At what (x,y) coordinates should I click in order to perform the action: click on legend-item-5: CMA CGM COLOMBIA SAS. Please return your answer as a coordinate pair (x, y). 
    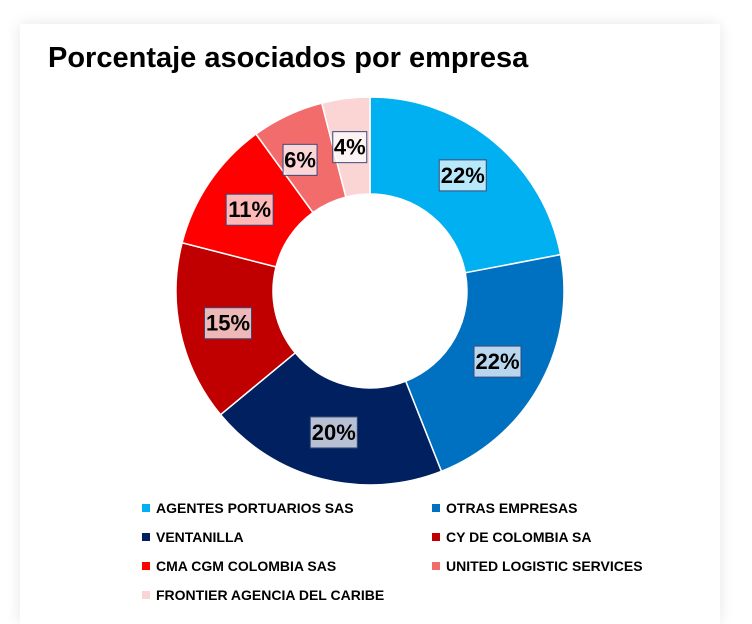
    Looking at the image, I should click on (239, 566).